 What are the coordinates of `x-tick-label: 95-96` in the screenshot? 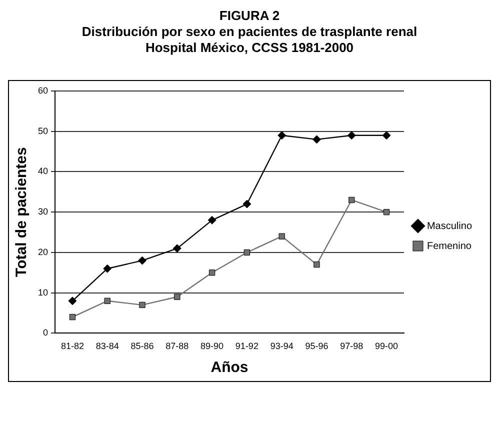 It's located at (316, 346).